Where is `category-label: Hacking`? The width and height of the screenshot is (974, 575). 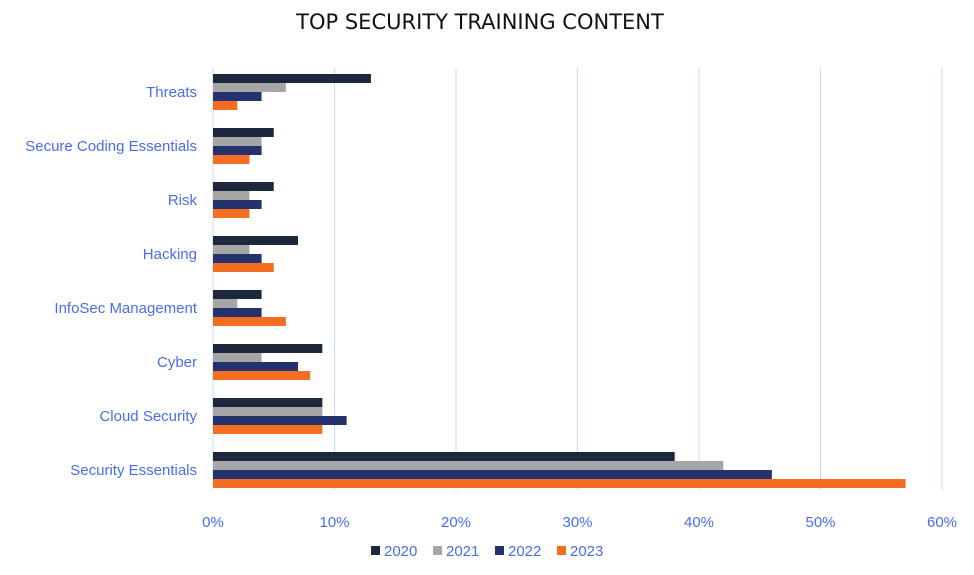
category-label: Hacking is located at coordinates (170, 254).